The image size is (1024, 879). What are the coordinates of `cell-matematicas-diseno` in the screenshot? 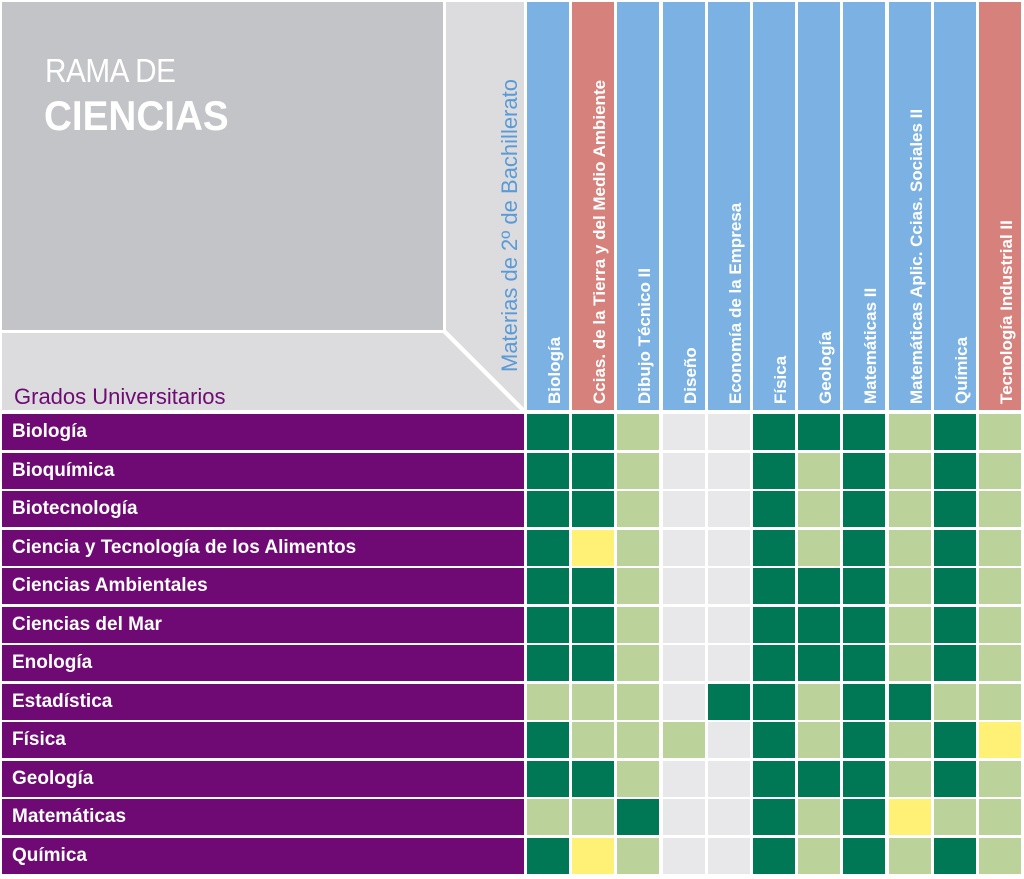 It's located at (684, 817).